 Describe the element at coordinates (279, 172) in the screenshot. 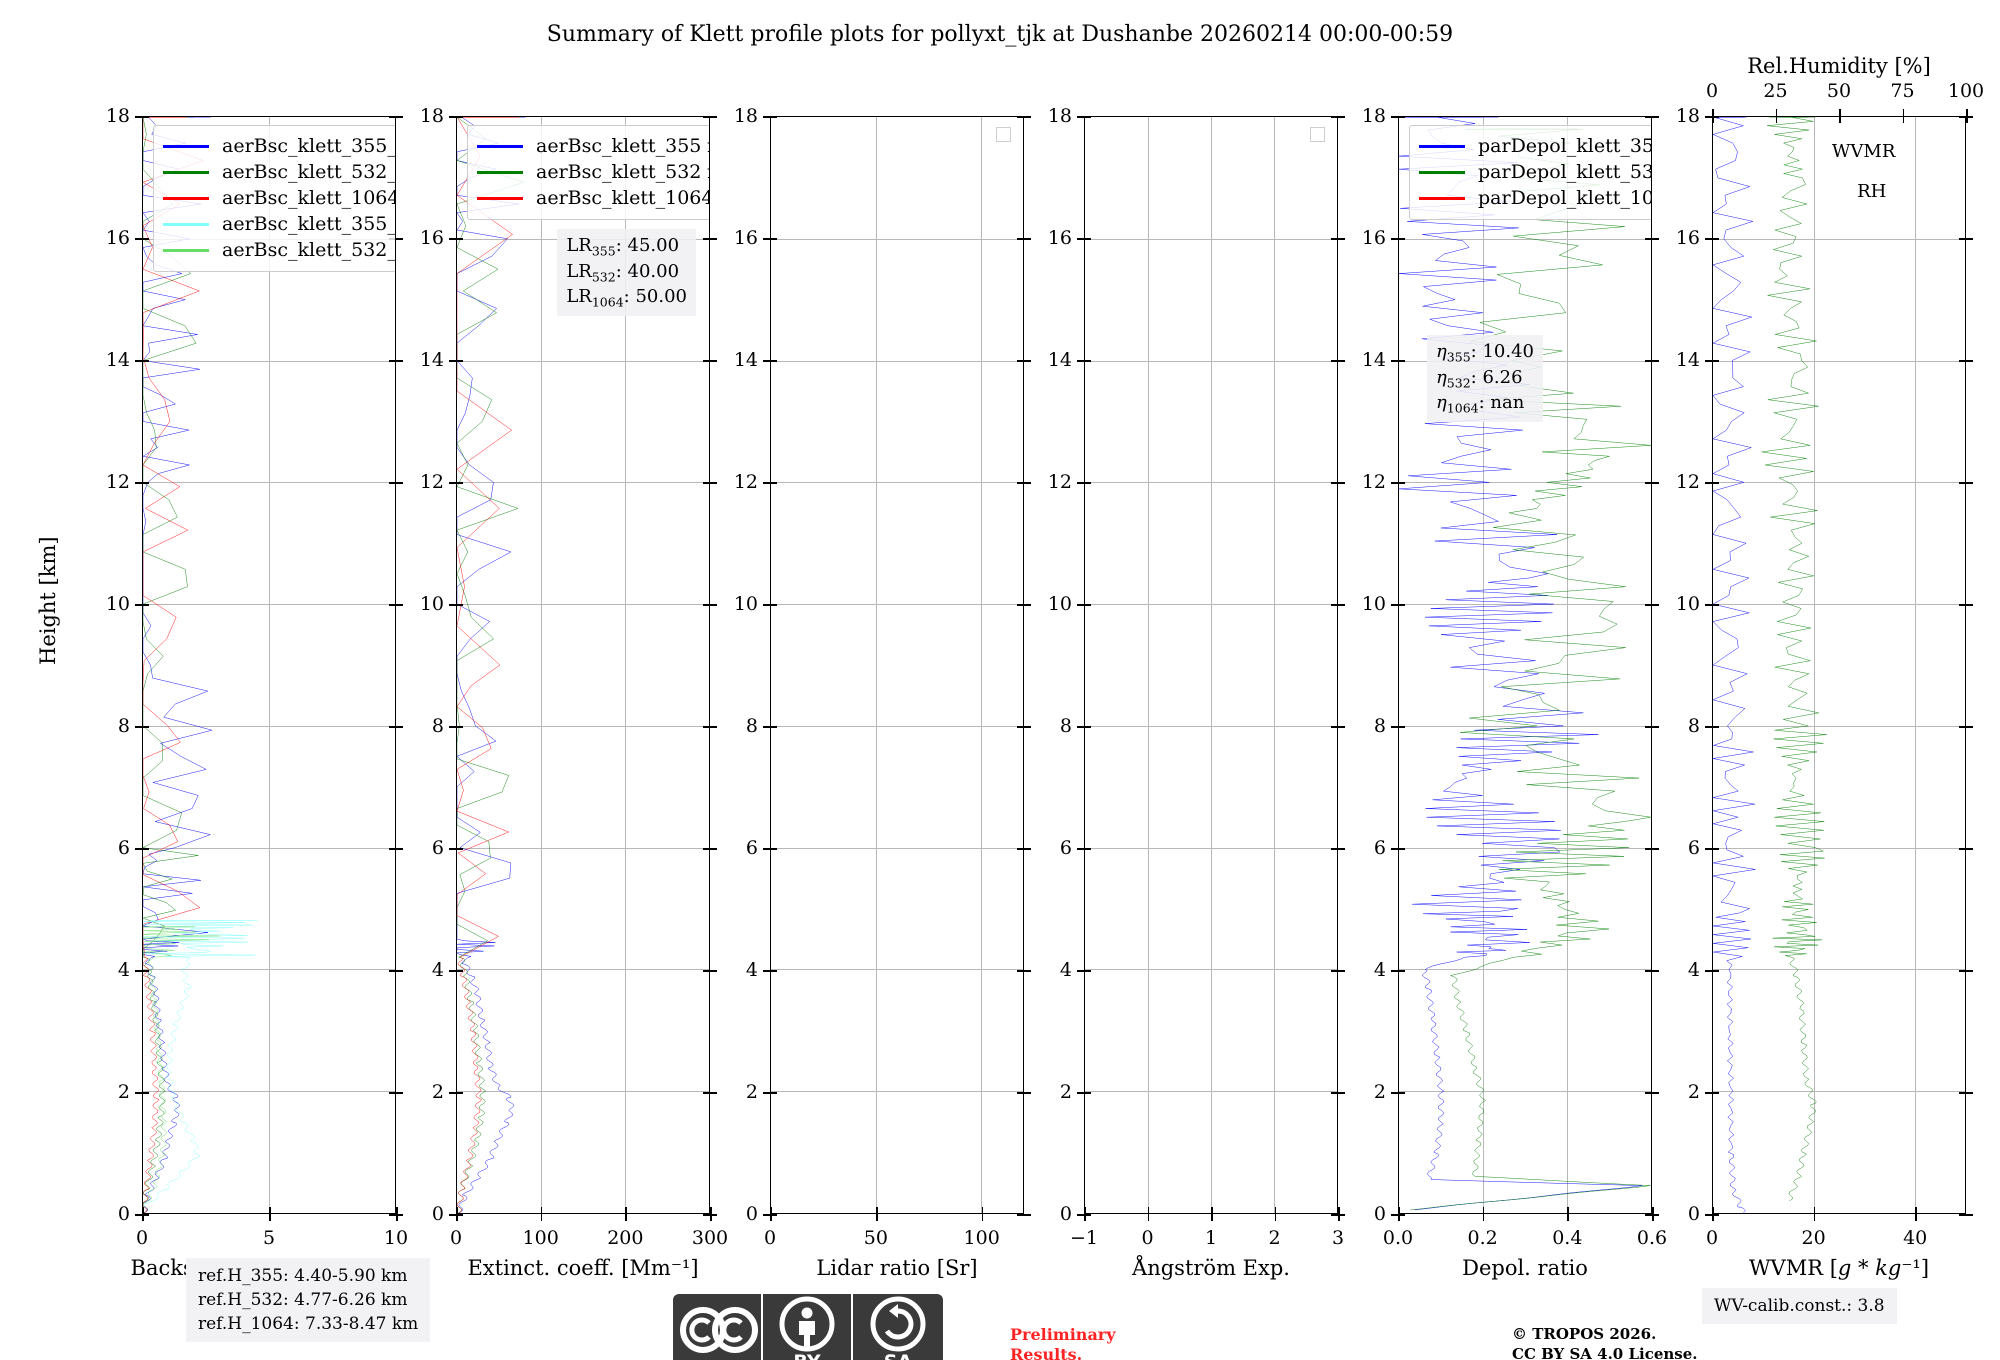

I see `legend-item: aerBsc_klett_532_FR` at that location.